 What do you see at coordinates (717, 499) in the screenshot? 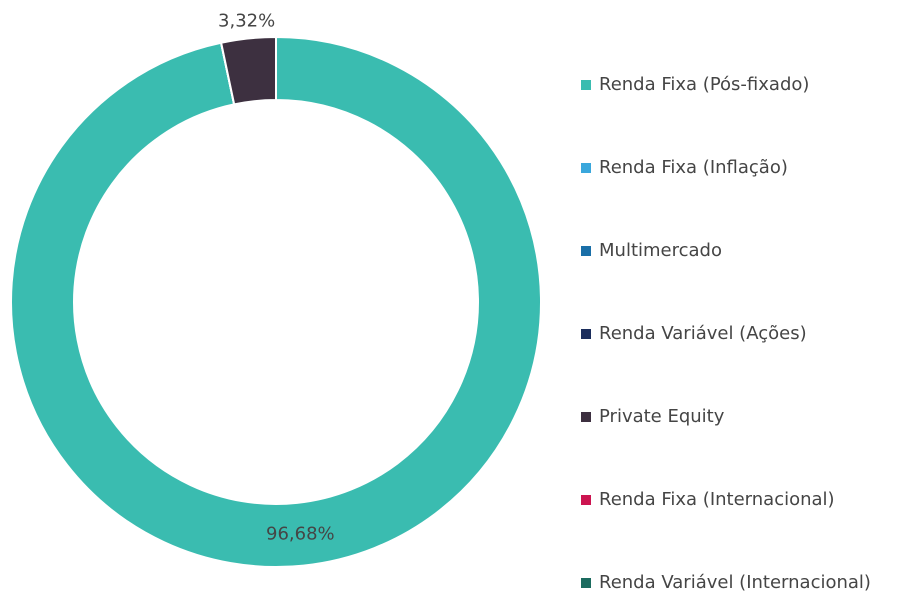
I see `legend-label: Renda Fixa (Internacional)` at bounding box center [717, 499].